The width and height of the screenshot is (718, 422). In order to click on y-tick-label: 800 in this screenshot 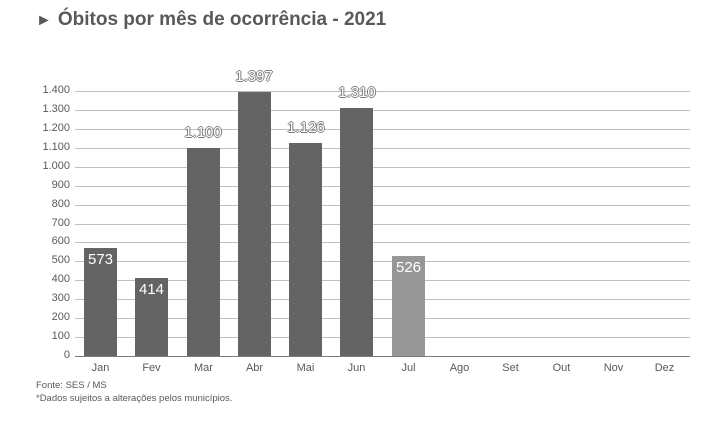, I will do `click(60, 204)`.